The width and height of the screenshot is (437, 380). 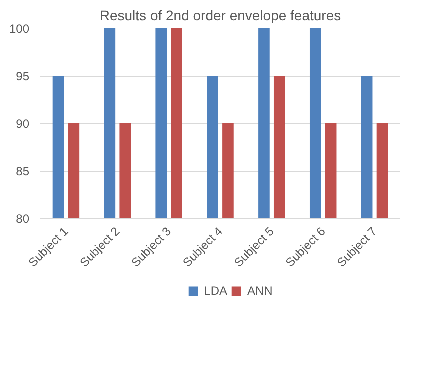 What do you see at coordinates (23, 219) in the screenshot?
I see `y-tick-label: 80` at bounding box center [23, 219].